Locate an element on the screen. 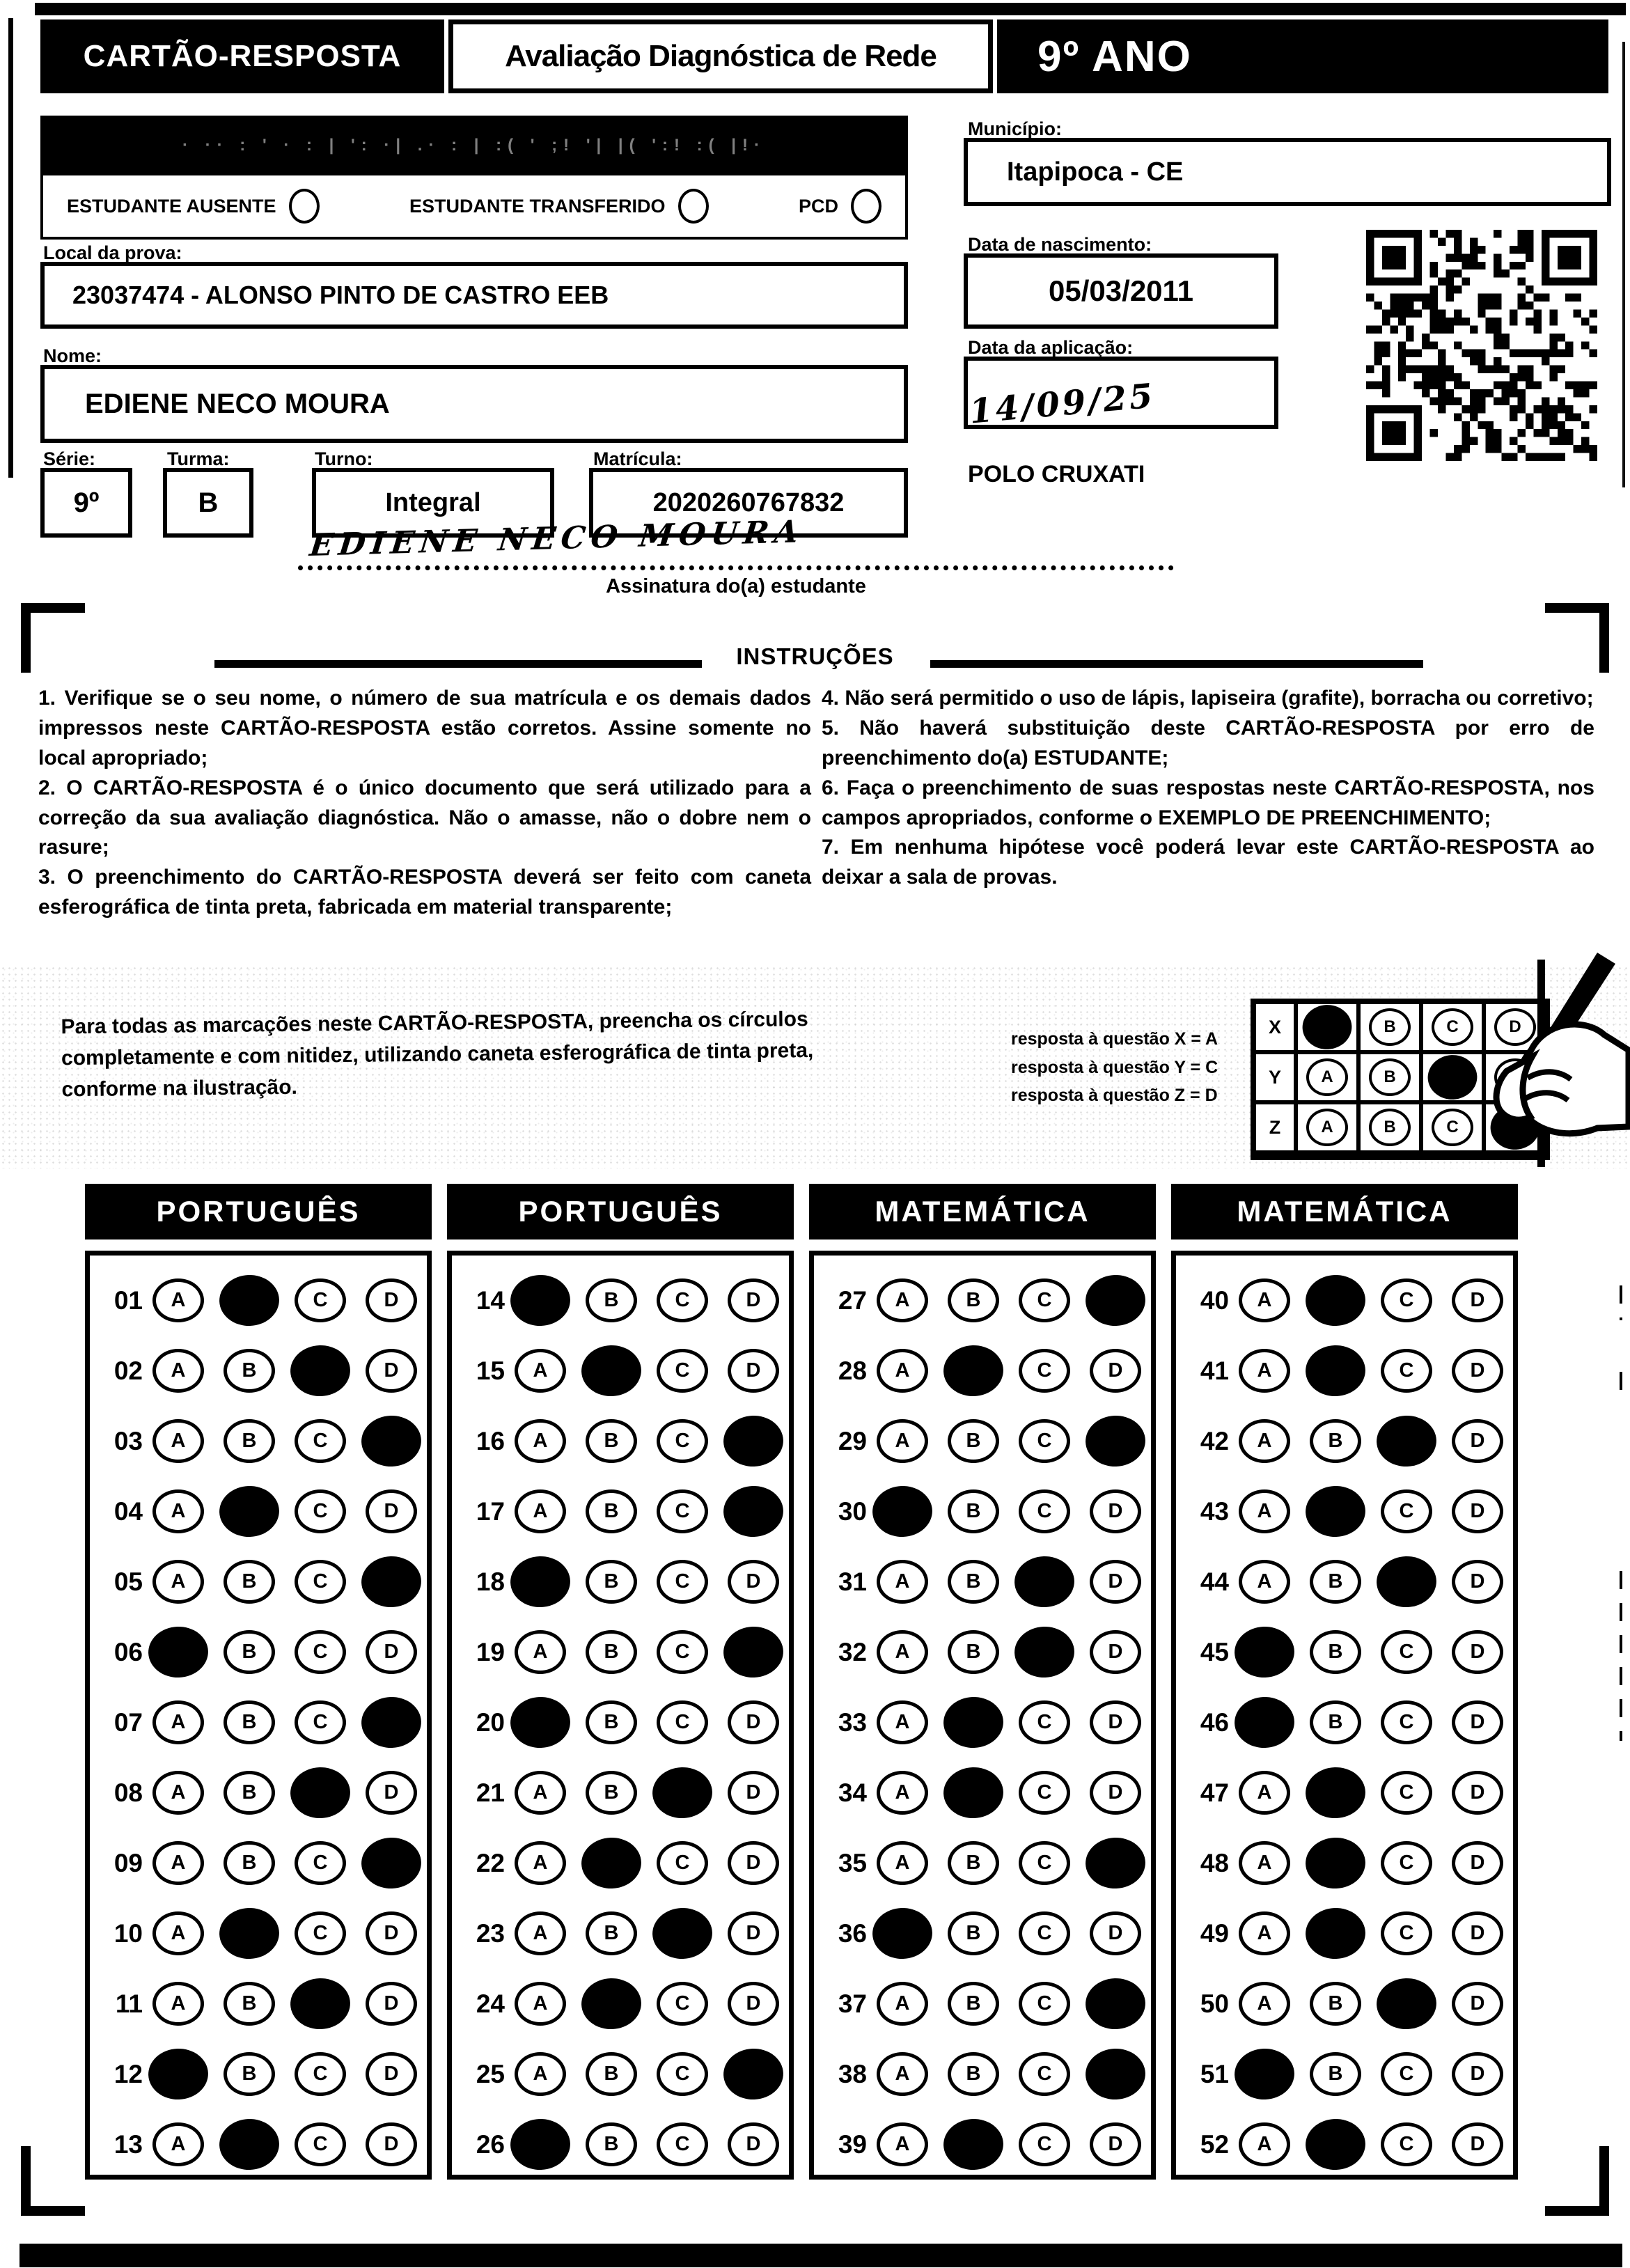 This screenshot has height=2268, width=1630. bubble-q07-C: C is located at coordinates (320, 1722).